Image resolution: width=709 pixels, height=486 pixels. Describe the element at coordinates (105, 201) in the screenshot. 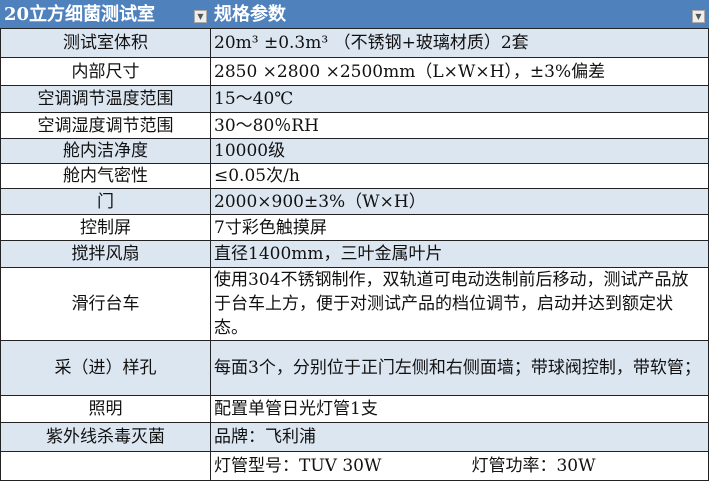

I see `row-key: 门` at that location.